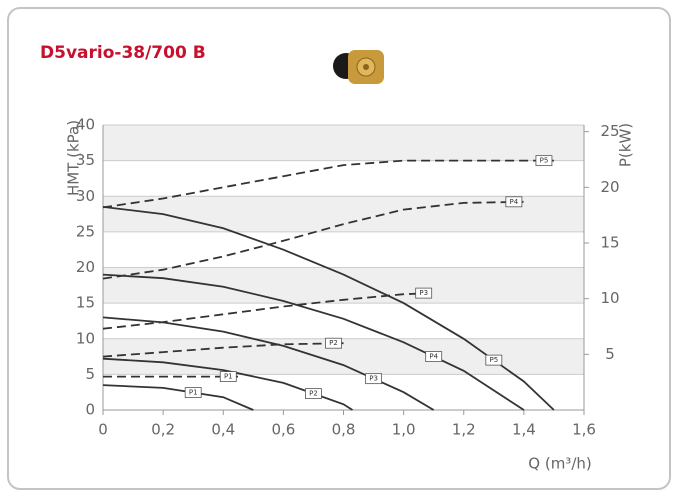 This screenshot has width=679, height=497. Describe the element at coordinates (74, 158) in the screenshot. I see `y-axis-title: HMT (kPa)` at that location.